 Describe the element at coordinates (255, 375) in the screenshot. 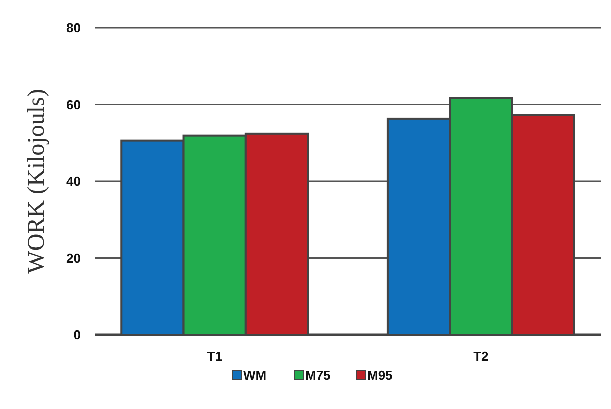

I see `legend-label: WM` at that location.